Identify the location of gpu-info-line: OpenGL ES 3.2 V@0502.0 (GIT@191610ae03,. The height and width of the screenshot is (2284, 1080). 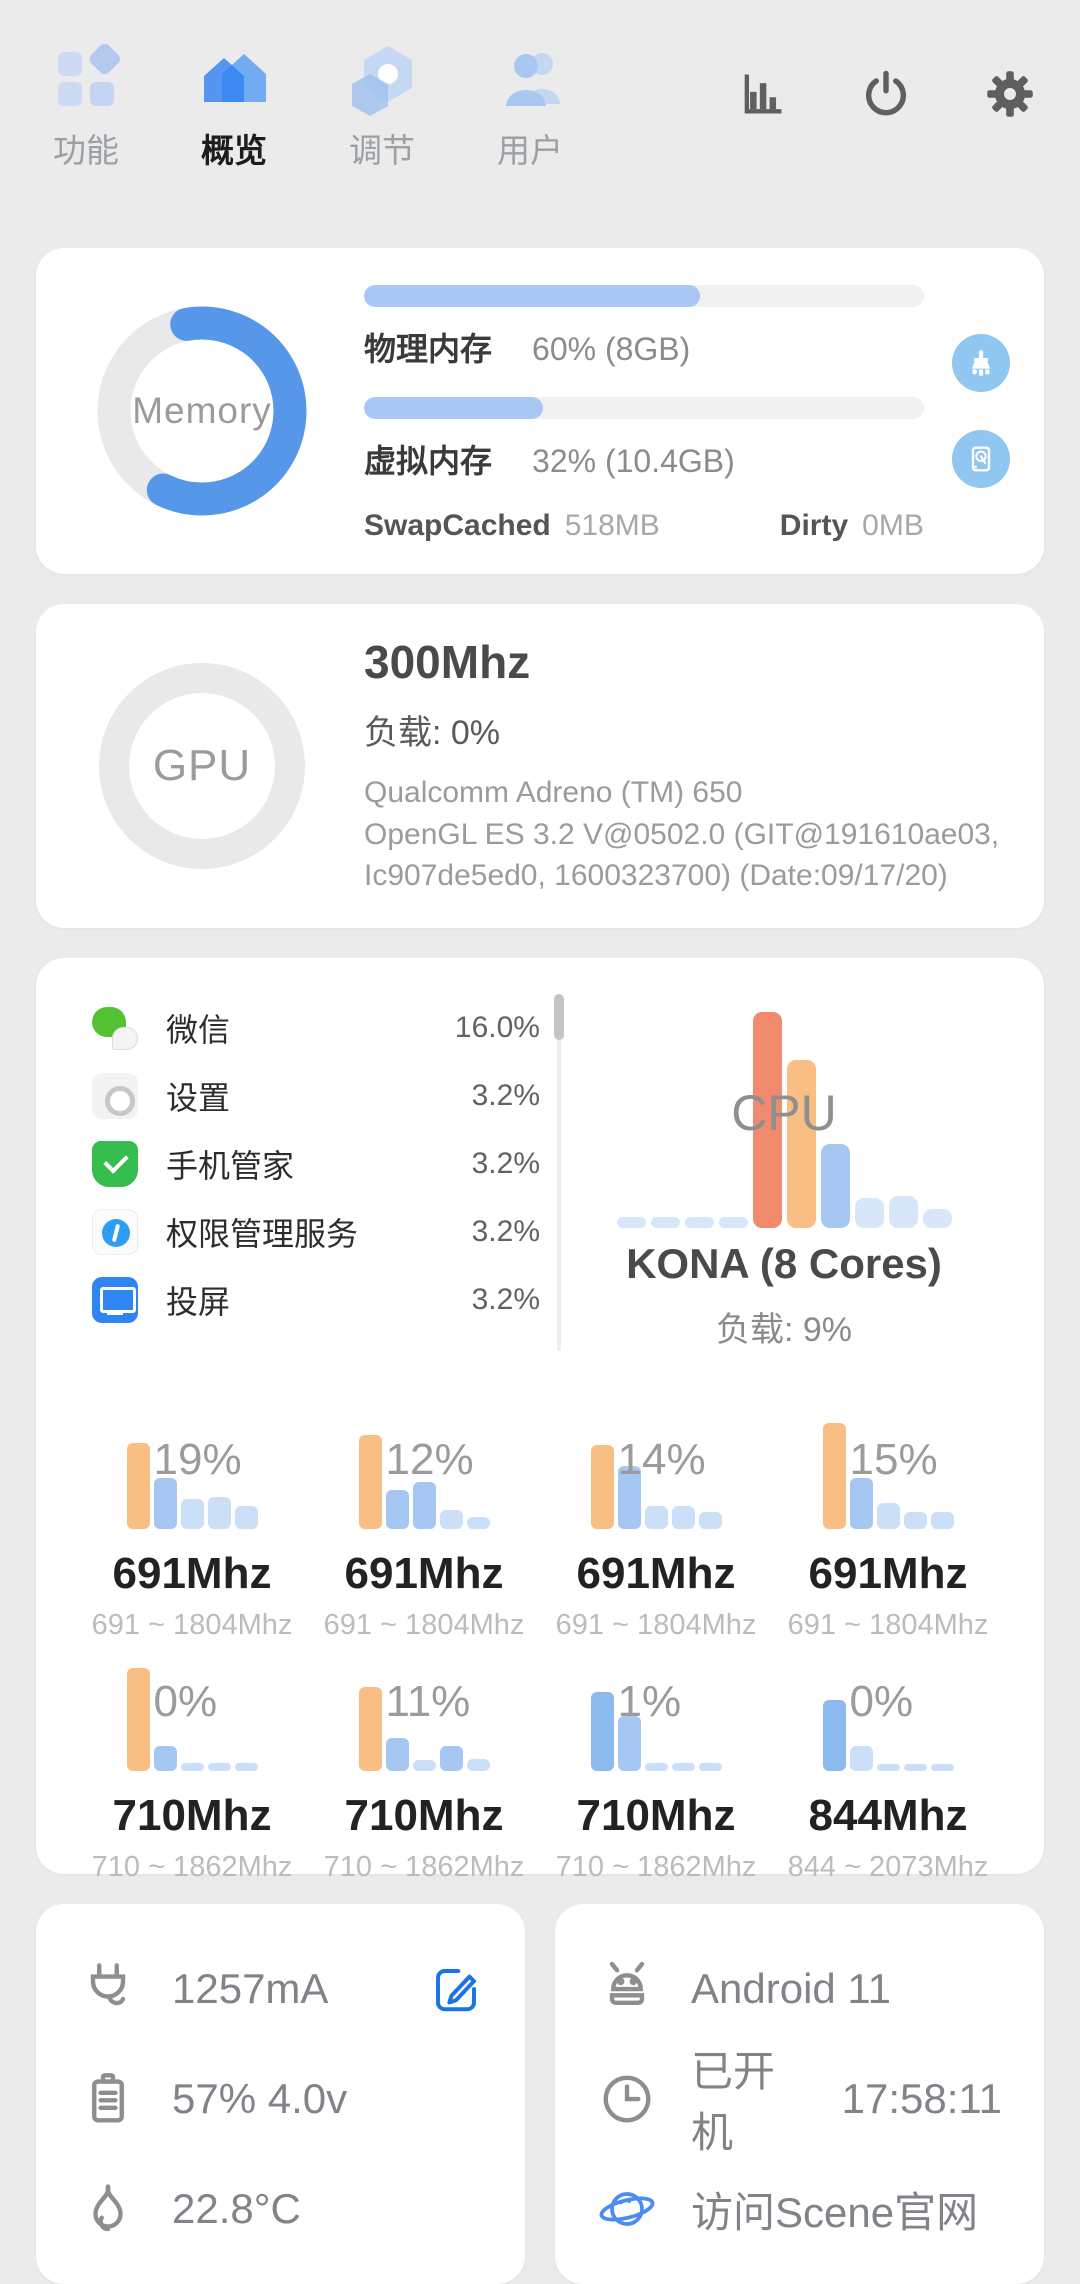
(682, 834).